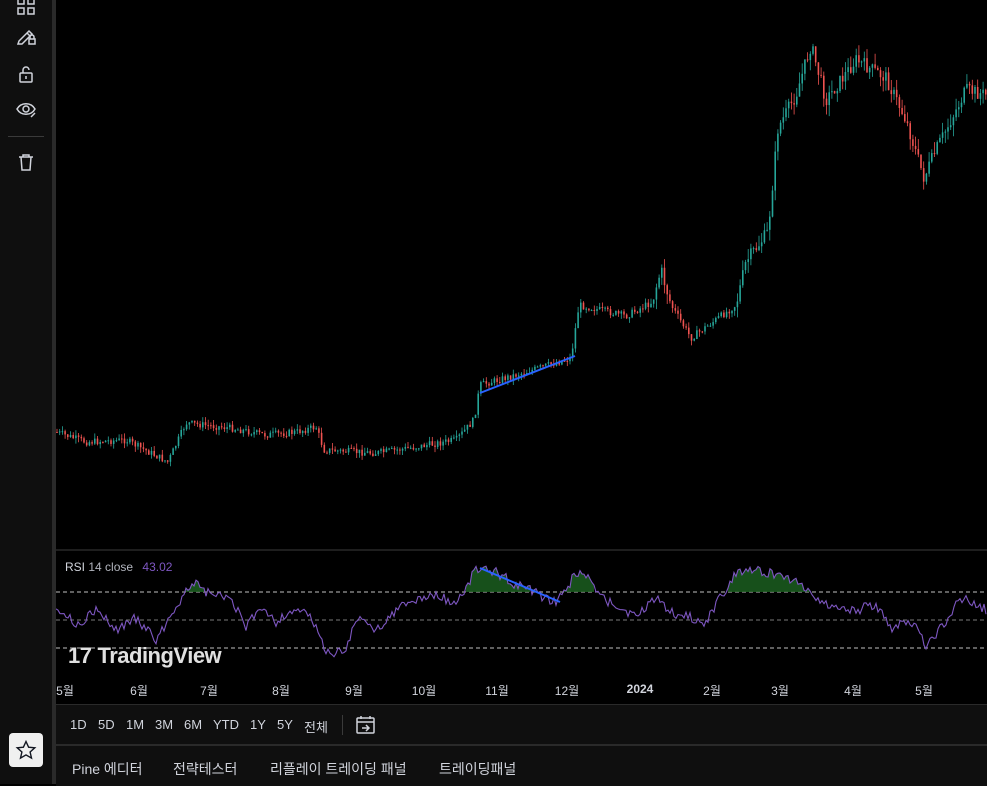 The width and height of the screenshot is (987, 786). Describe the element at coordinates (521, 550) in the screenshot. I see `pane-separator` at that location.